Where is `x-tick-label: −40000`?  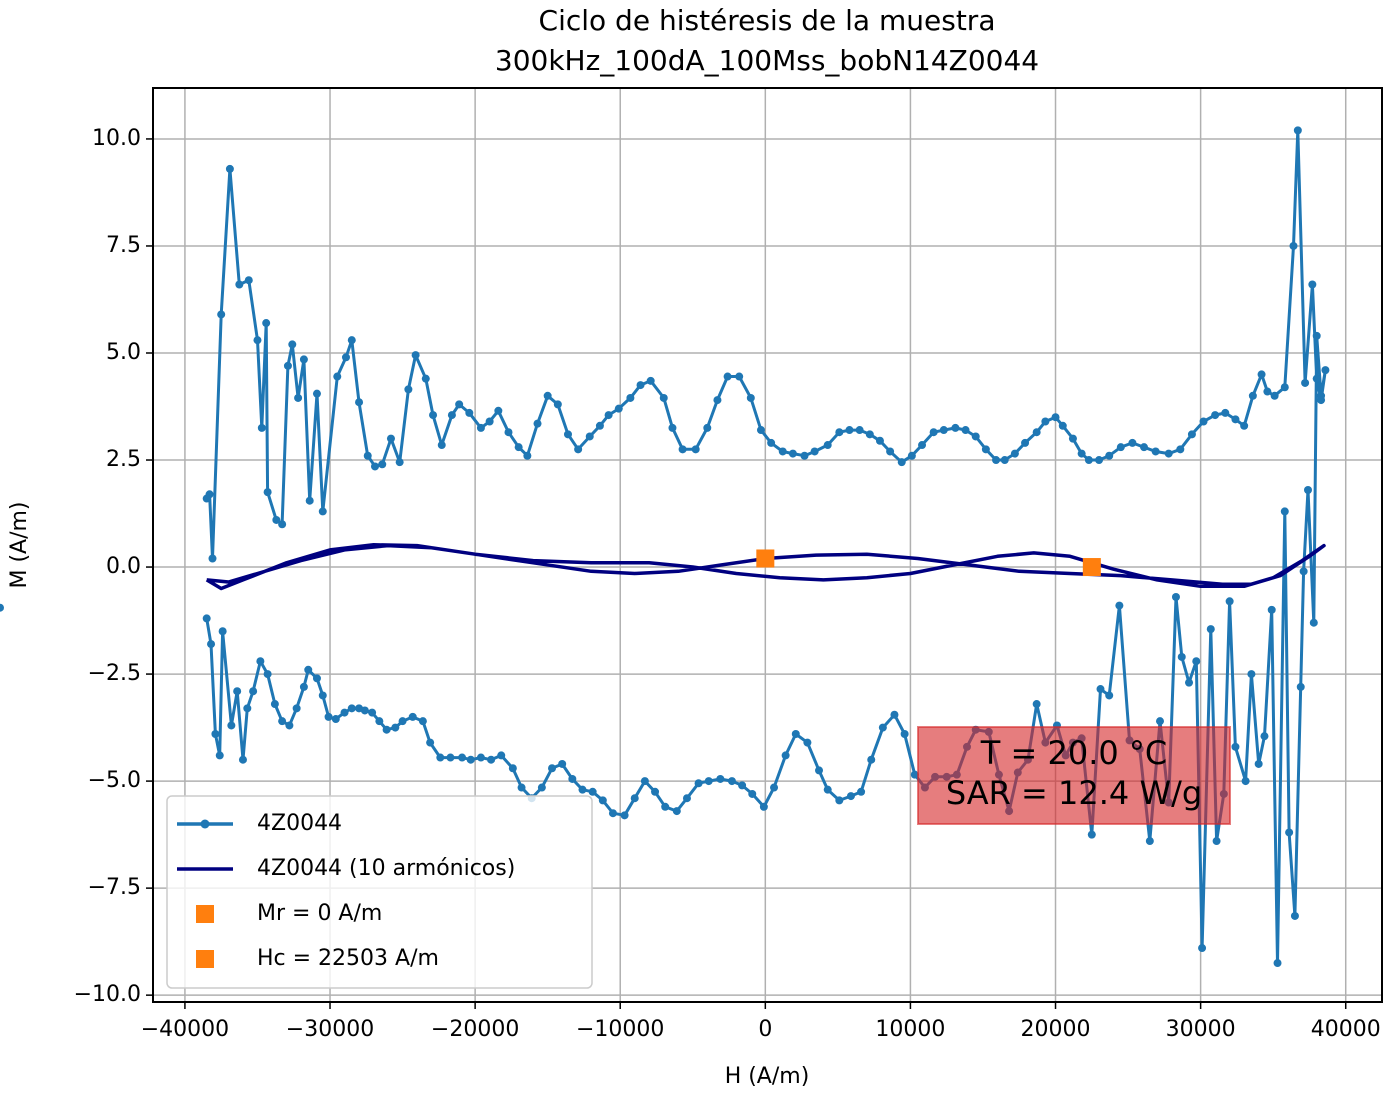 x-tick-label: −40000 is located at coordinates (185, 1029).